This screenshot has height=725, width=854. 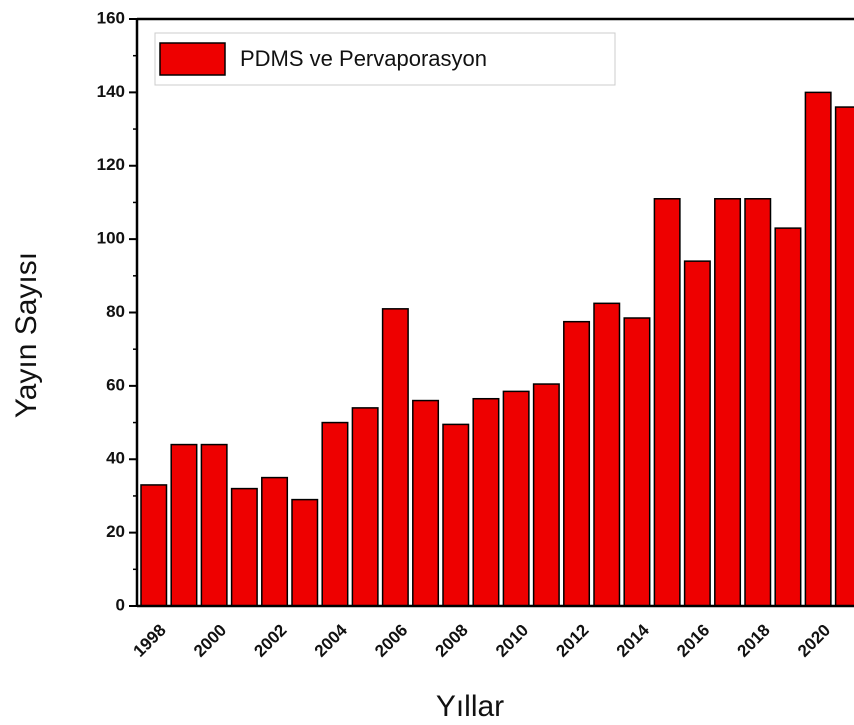 What do you see at coordinates (270, 641) in the screenshot?
I see `x-tick-label: 2002` at bounding box center [270, 641].